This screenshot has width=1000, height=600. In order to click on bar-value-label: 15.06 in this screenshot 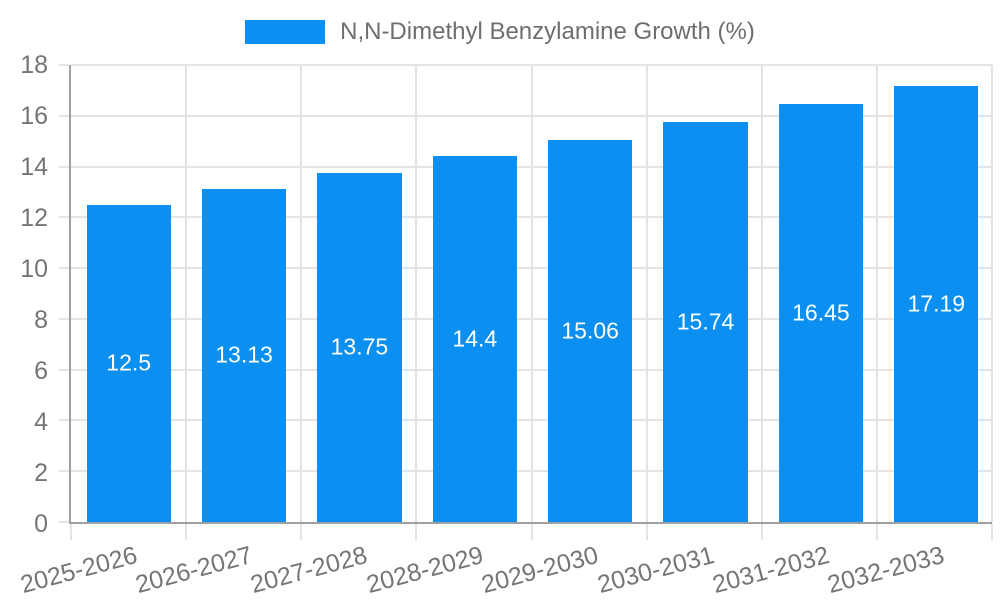, I will do `click(590, 330)`.